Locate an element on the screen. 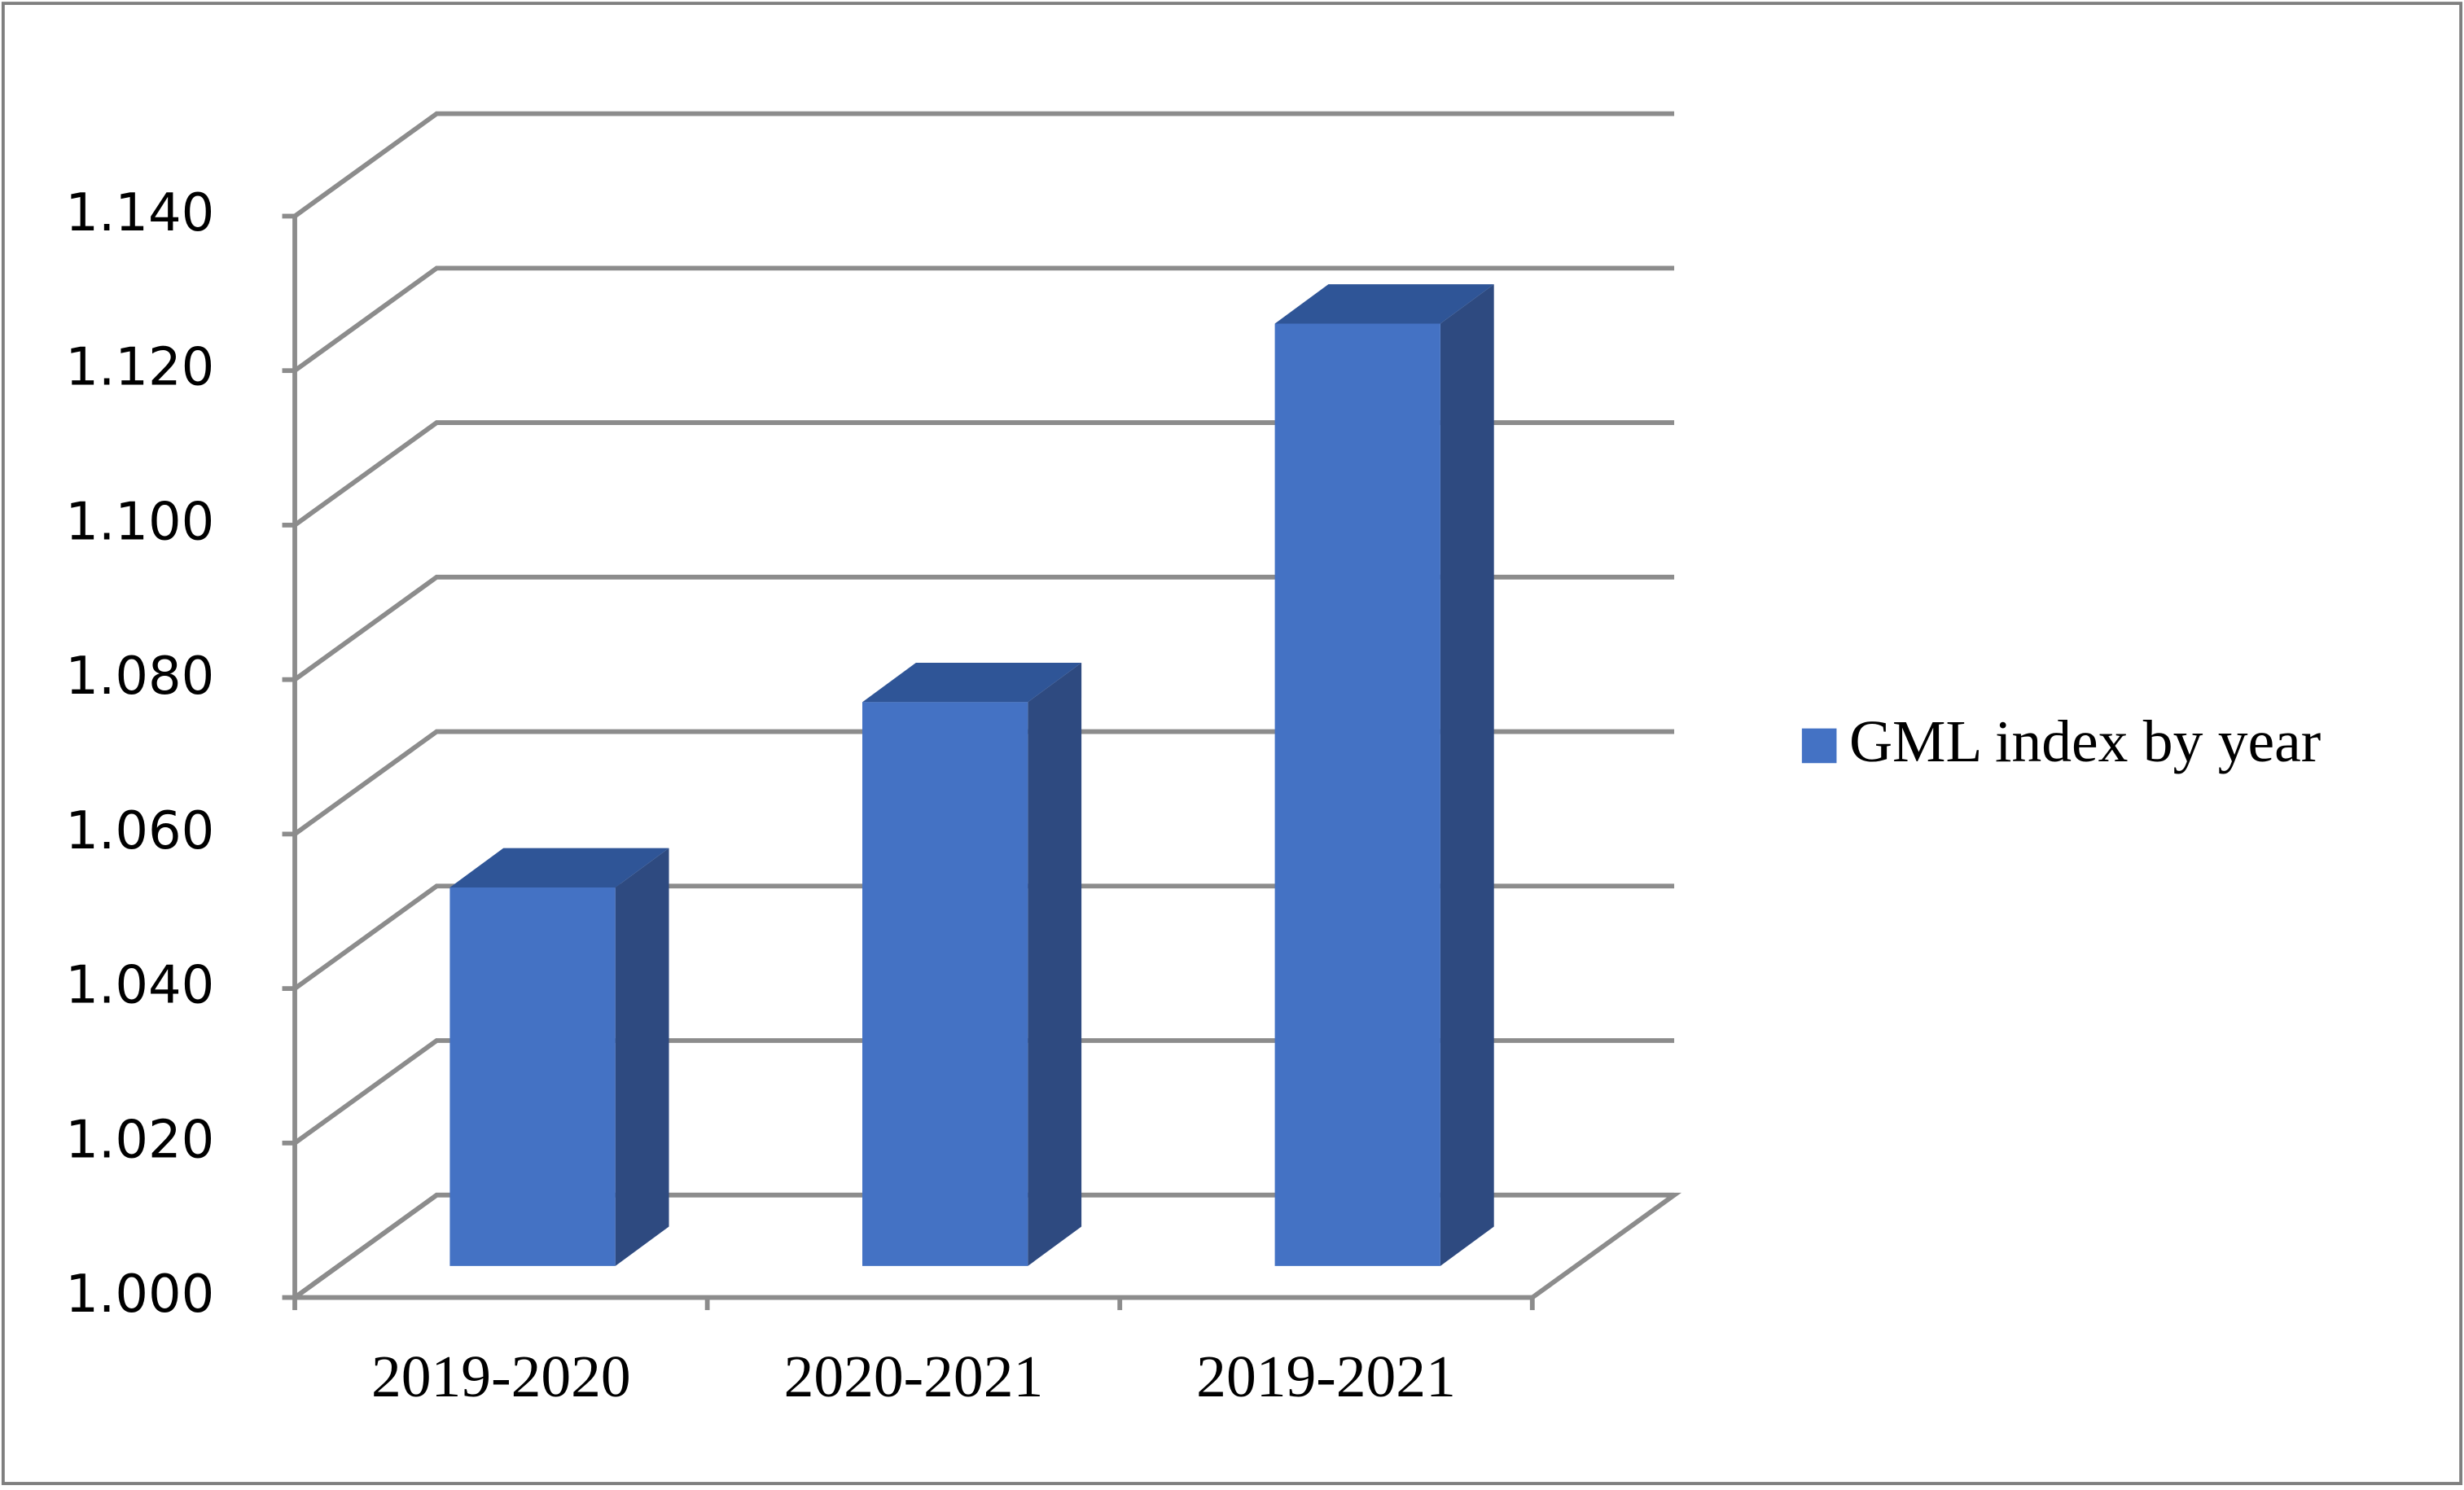  x-tick-label: 2019-2020 is located at coordinates (501, 1376).